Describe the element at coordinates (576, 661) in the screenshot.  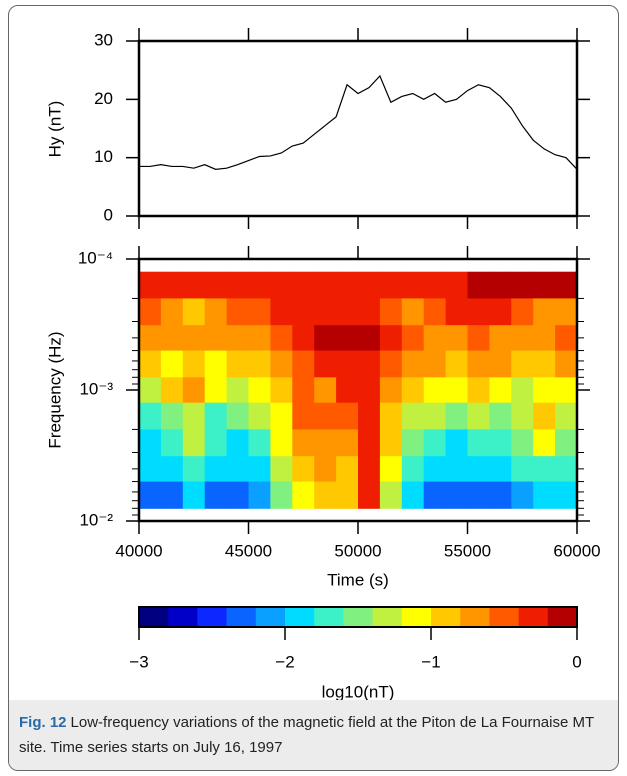
I see `colorbar-tick-label: 0` at that location.